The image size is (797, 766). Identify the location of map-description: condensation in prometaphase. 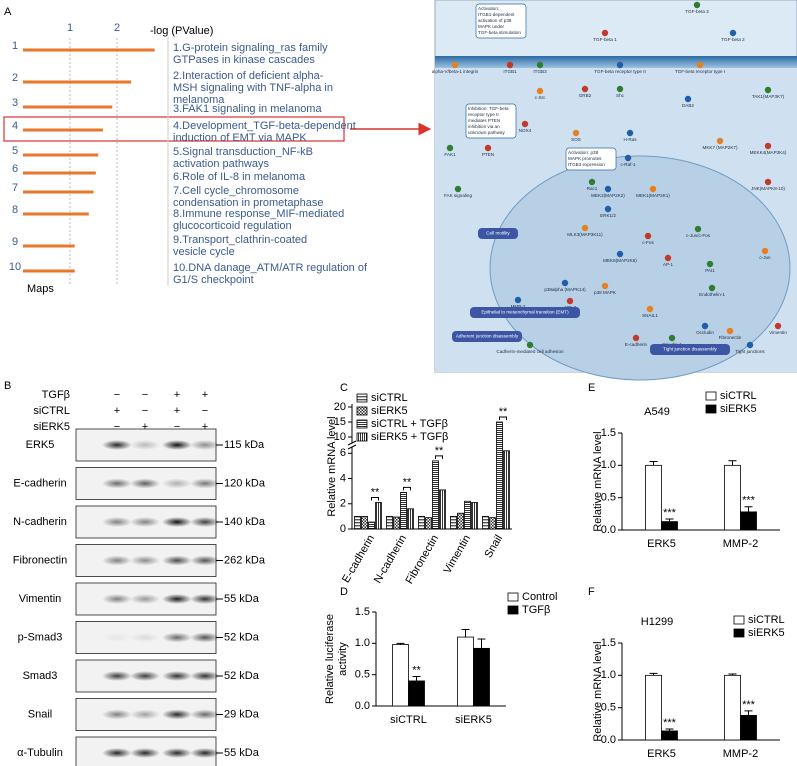
(248, 203).